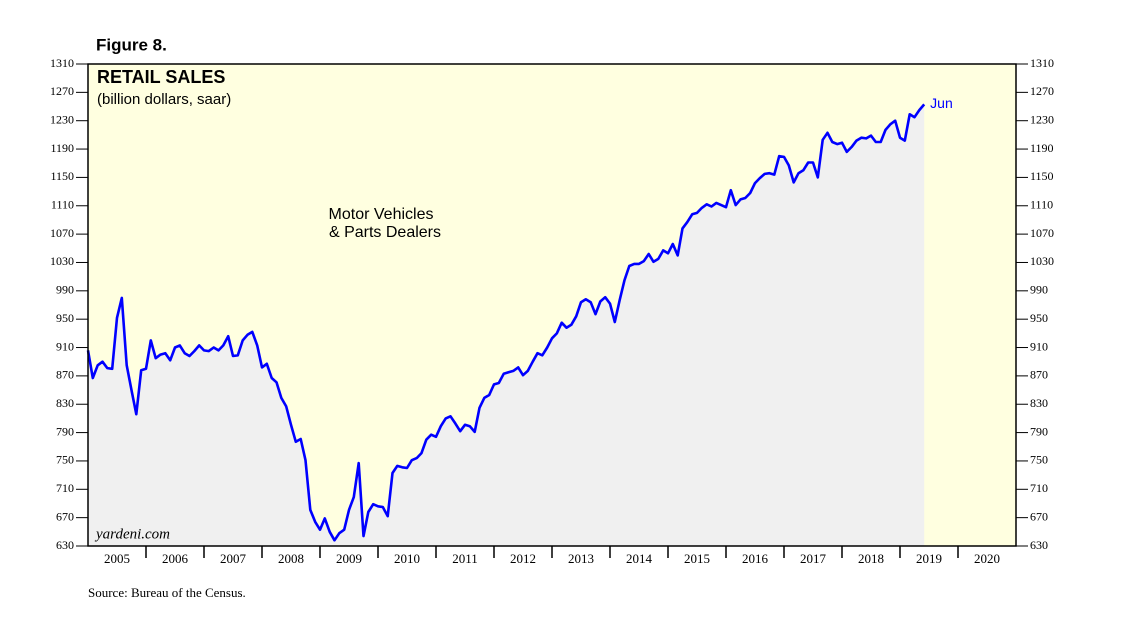 This screenshot has height=636, width=1138. I want to click on y2-tick-label: 1270, so click(1042, 91).